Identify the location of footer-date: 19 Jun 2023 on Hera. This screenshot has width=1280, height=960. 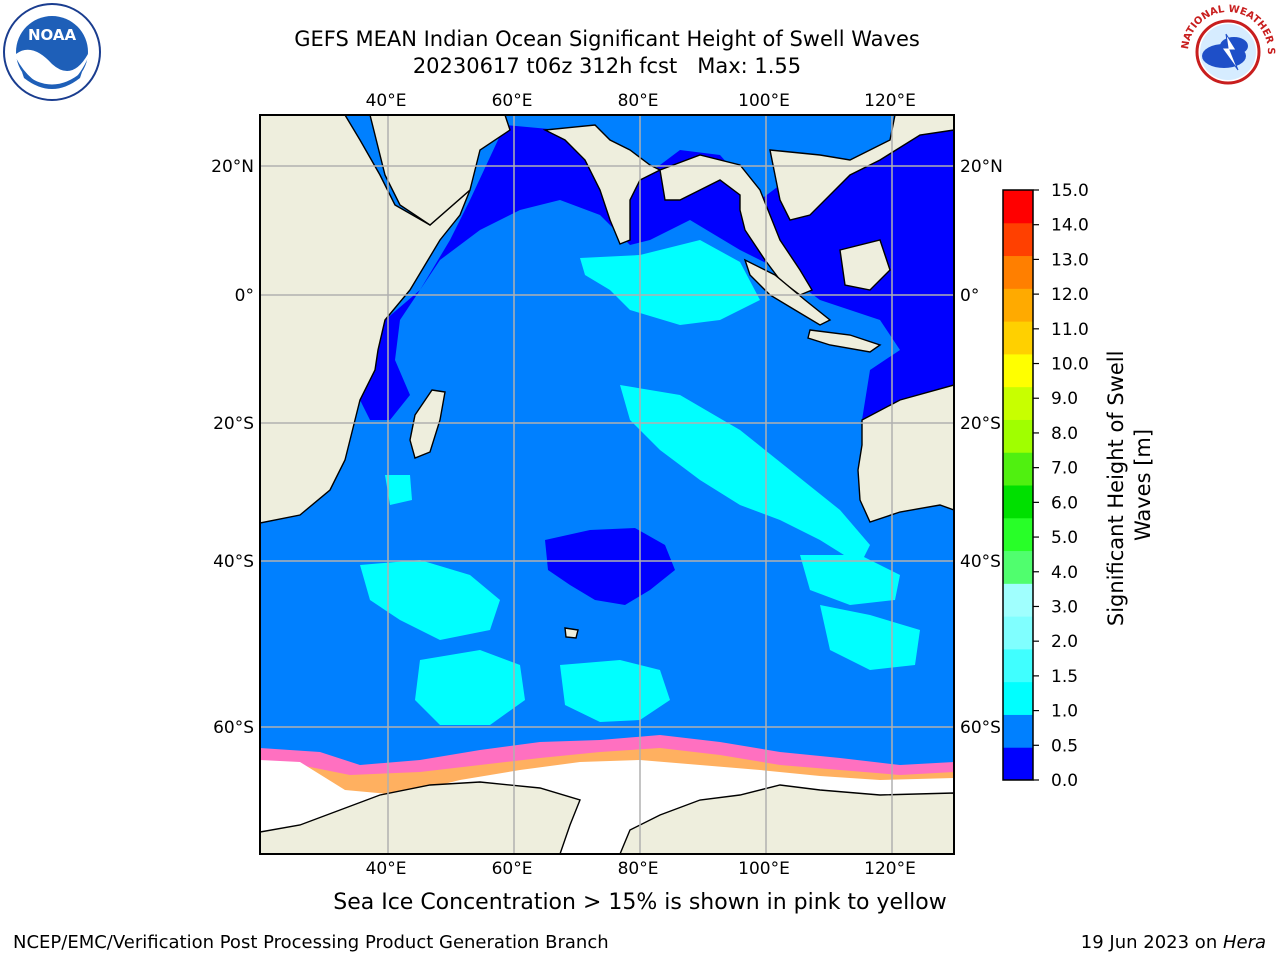
(1173, 942).